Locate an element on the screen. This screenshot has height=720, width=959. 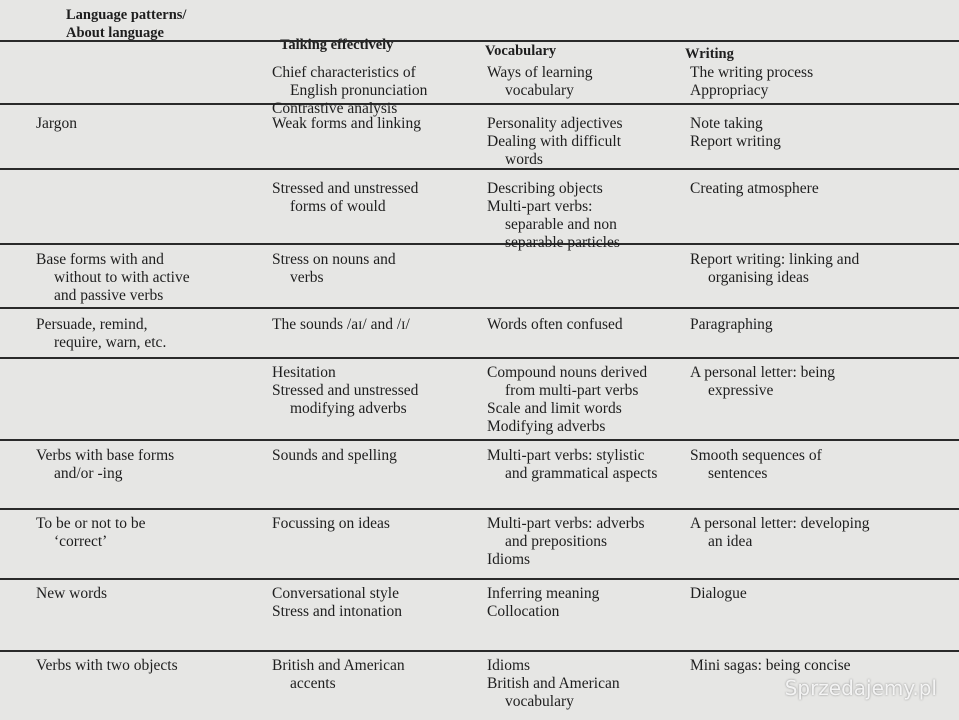
cell-text: A personal letter: being is located at coordinates (763, 372).